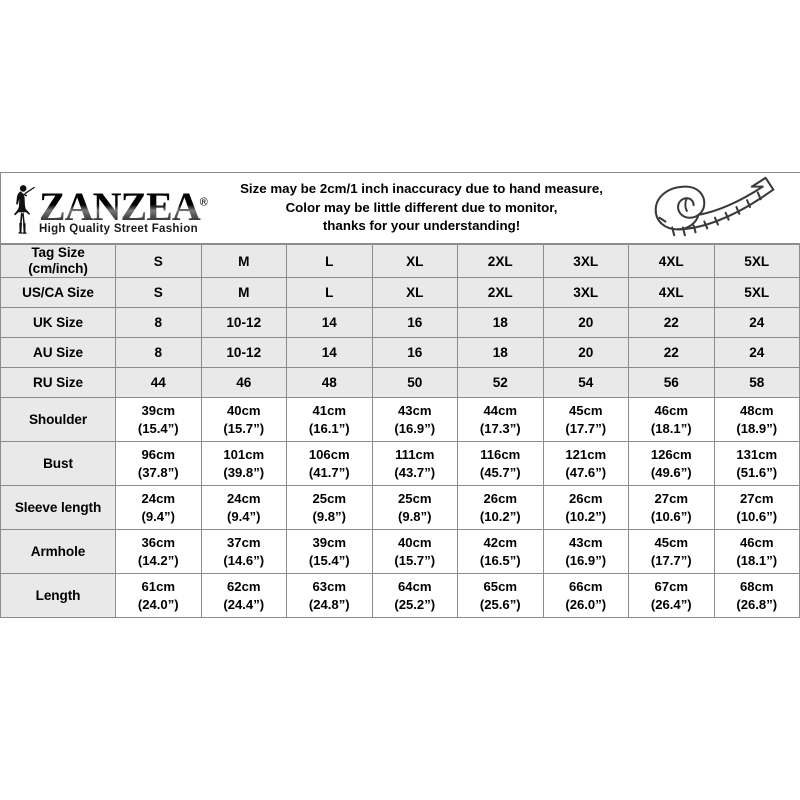  What do you see at coordinates (414, 383) in the screenshot?
I see `cell-ru-xl: 50` at bounding box center [414, 383].